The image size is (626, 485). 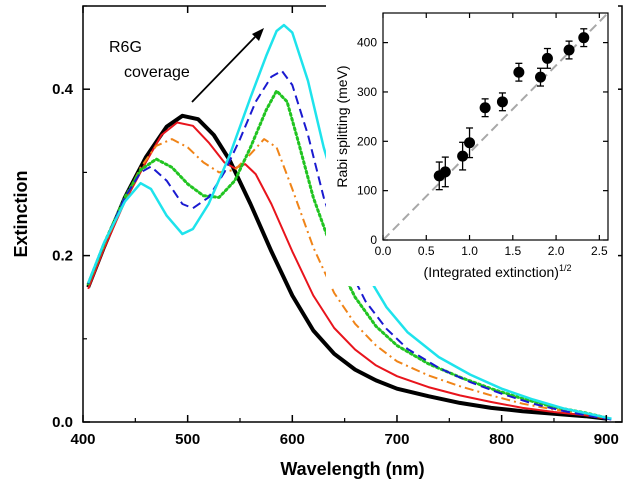 What do you see at coordinates (292, 439) in the screenshot?
I see `x-tick-label: 600` at bounding box center [292, 439].